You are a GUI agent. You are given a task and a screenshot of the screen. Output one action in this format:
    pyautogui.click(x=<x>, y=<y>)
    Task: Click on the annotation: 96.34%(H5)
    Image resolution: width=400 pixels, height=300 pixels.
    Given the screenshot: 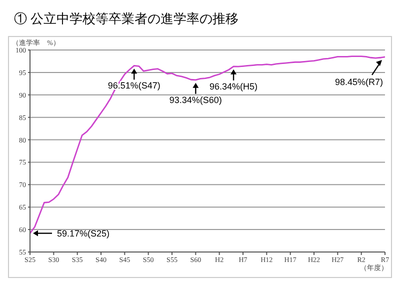 What is the action you would take?
    pyautogui.click(x=234, y=86)
    